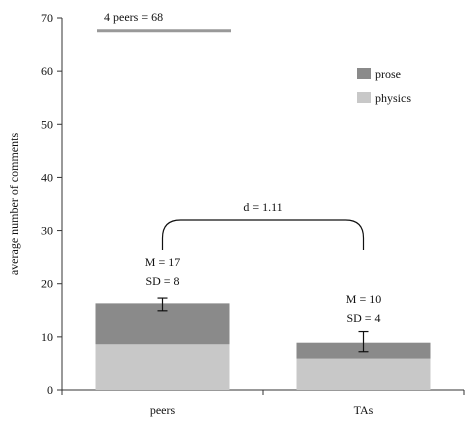 Image resolution: width=474 pixels, height=438 pixels. What do you see at coordinates (363, 318) in the screenshot?
I see `tas-sd-label: SD = 4` at bounding box center [363, 318].